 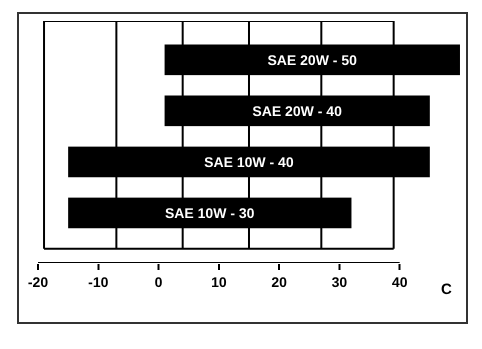 What do you see at coordinates (400, 282) in the screenshot?
I see `x-tick-label: 40` at bounding box center [400, 282].